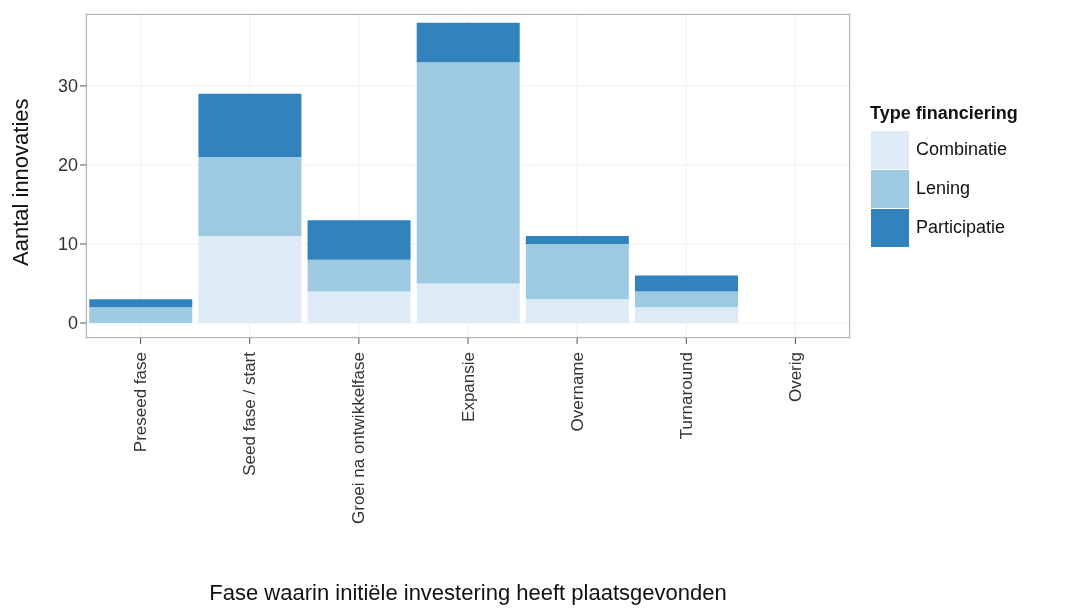 This screenshot has width=1065, height=613. What do you see at coordinates (577, 392) in the screenshot?
I see `x-tick-label: Overname` at bounding box center [577, 392].